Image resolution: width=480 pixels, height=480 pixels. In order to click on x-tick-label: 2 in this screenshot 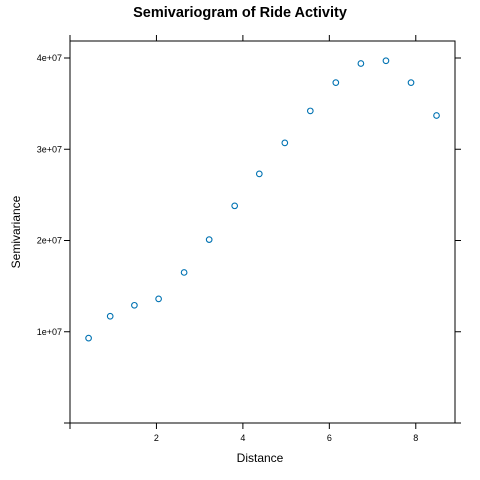, I will do `click(156, 438)`.